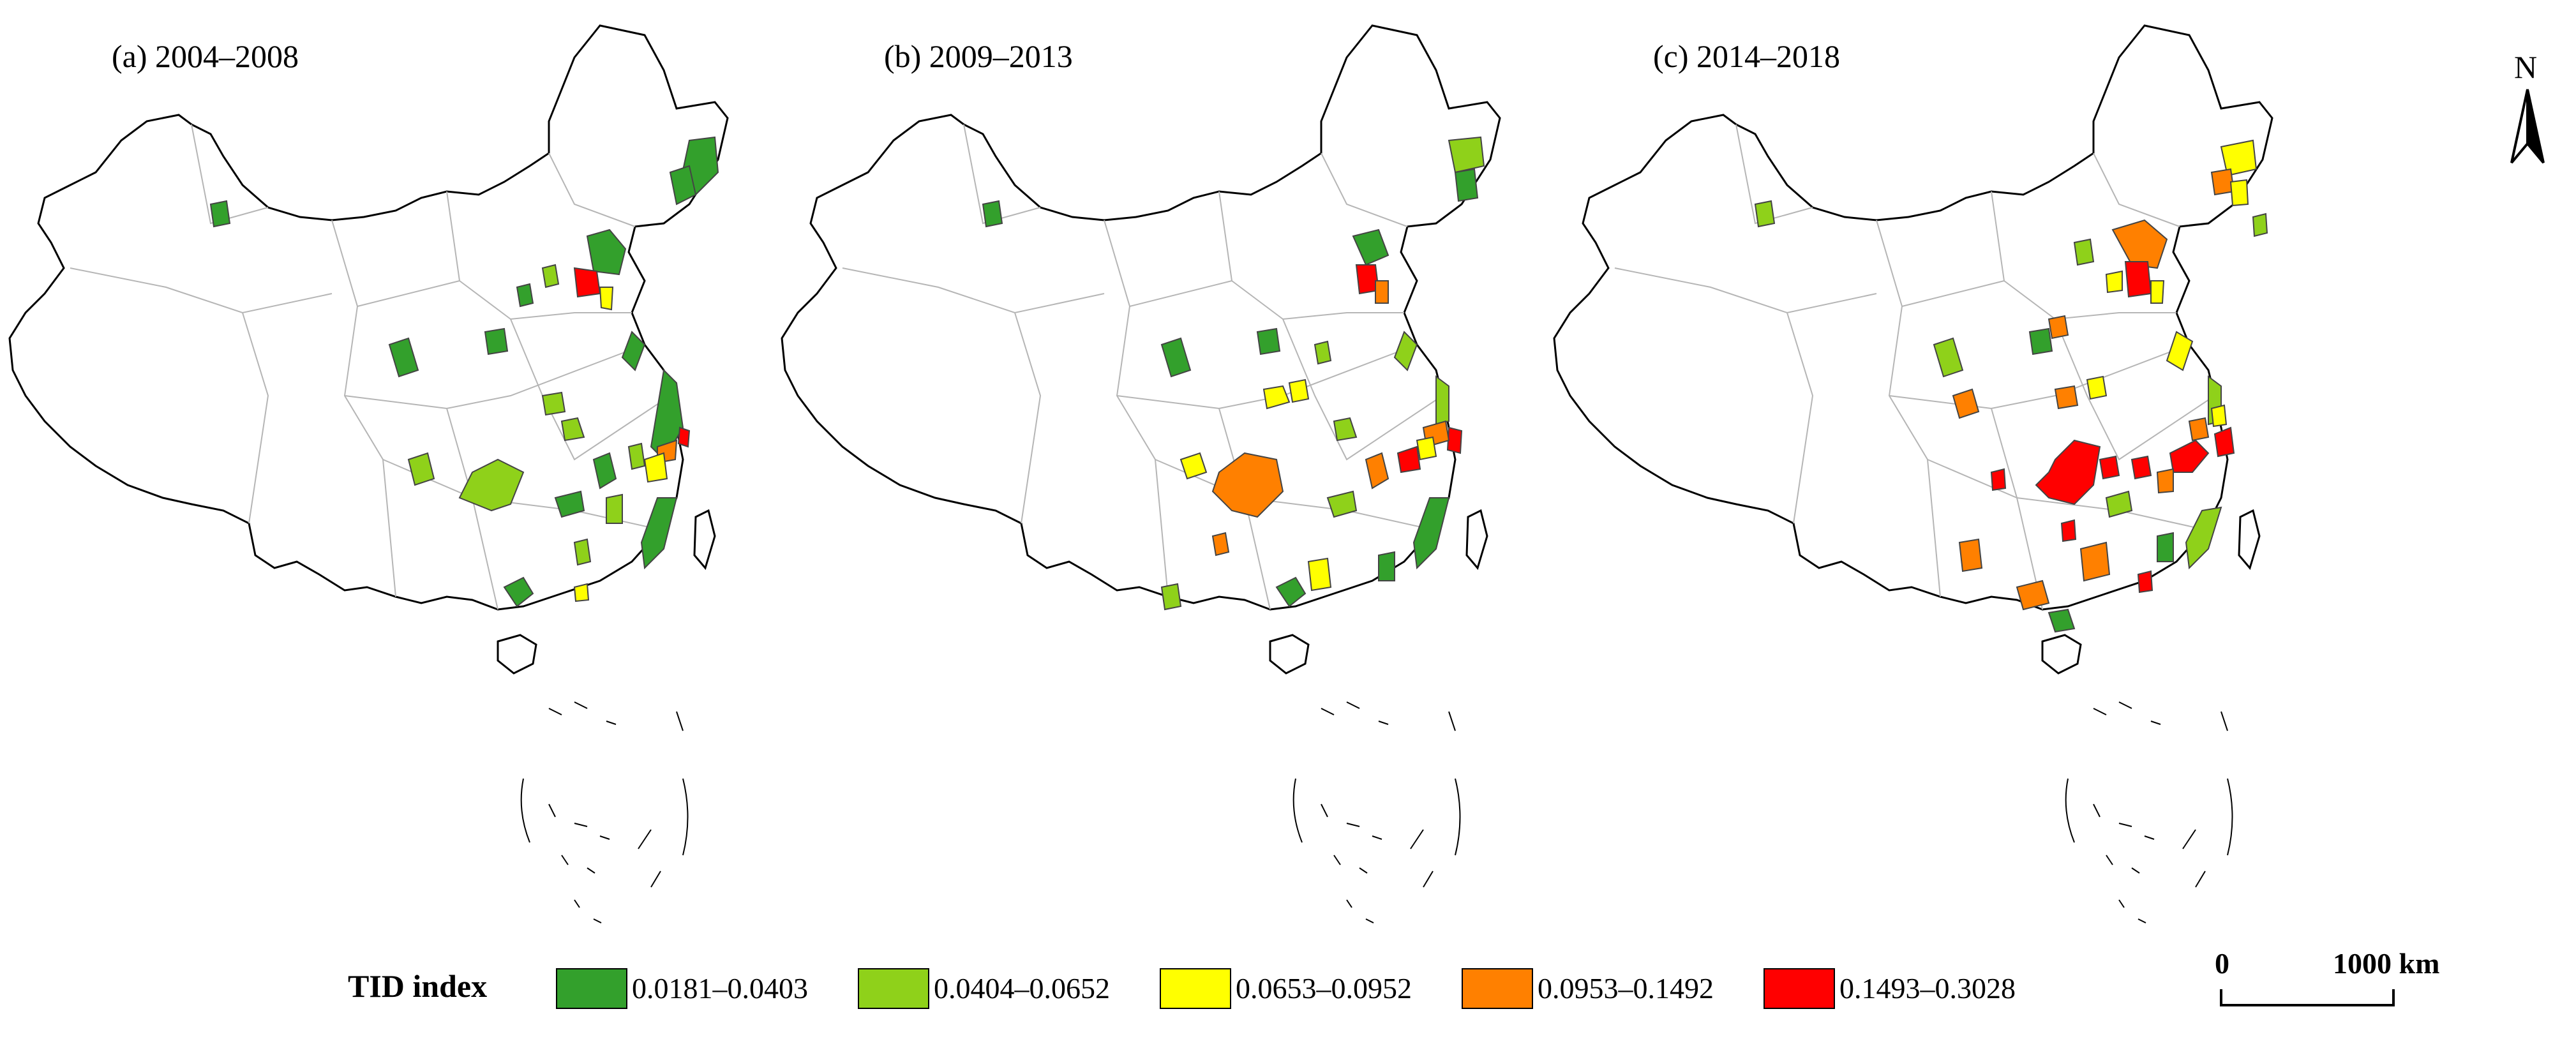 This screenshot has width=2576, height=1039. Describe the element at coordinates (205, 56) in the screenshot. I see `panel-a-title: (a) 2004–2008` at that location.